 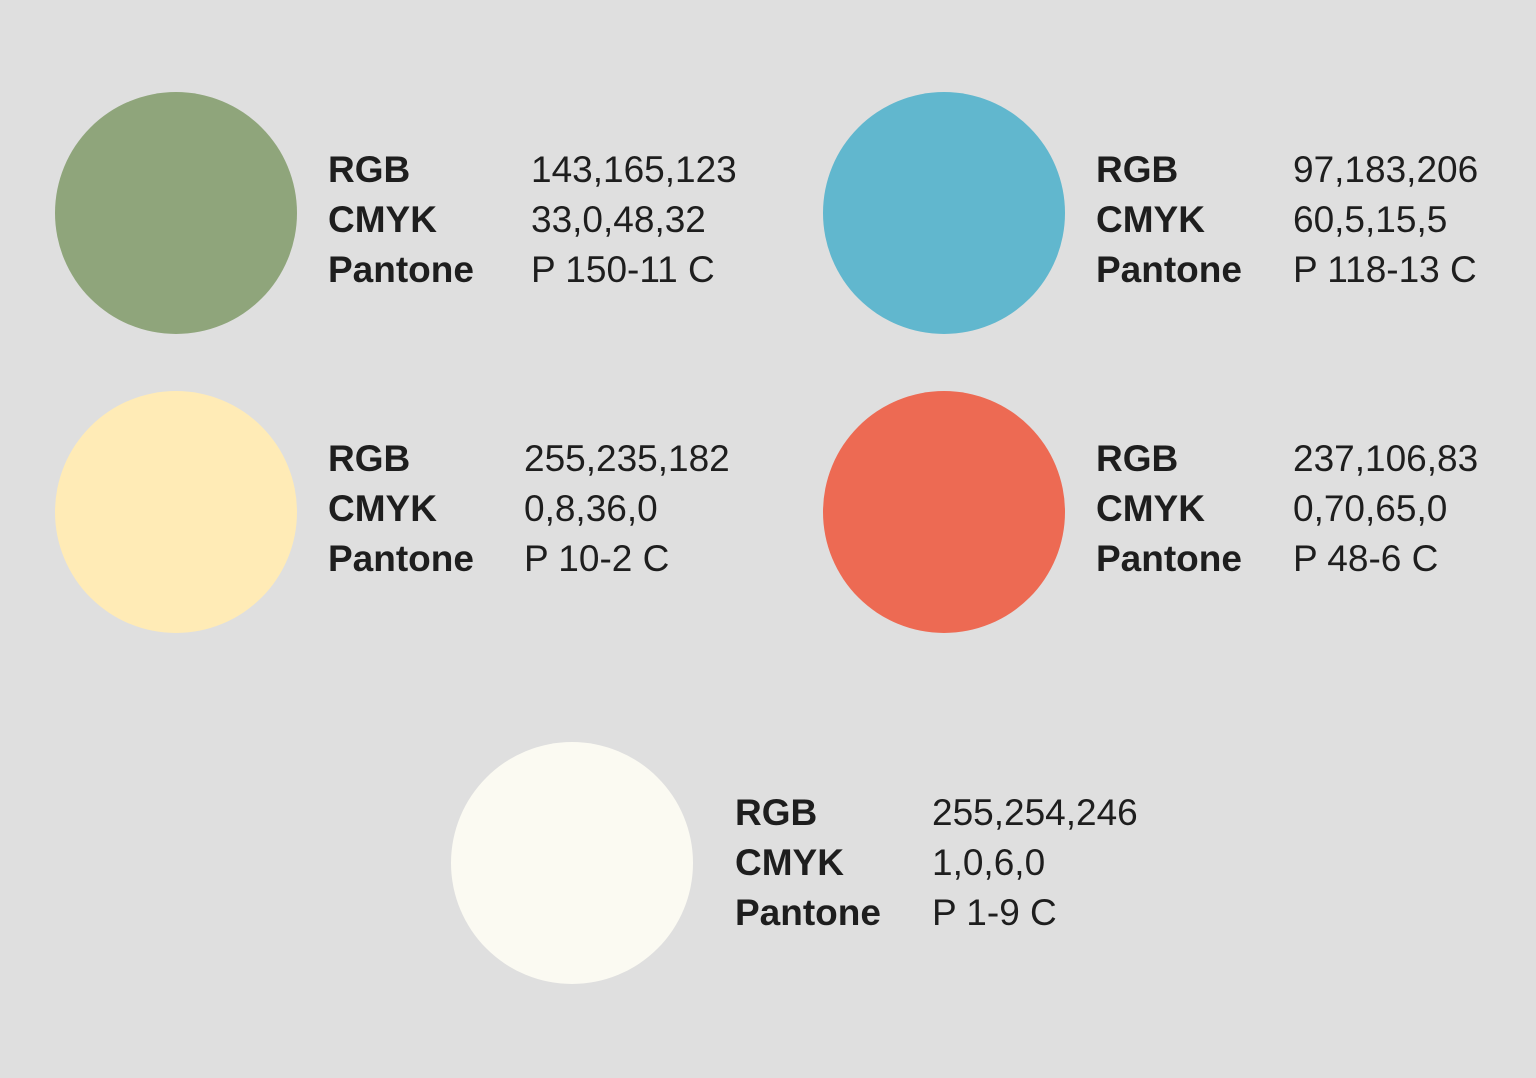 I want to click on color-value: 143,165,123, so click(x=634, y=169).